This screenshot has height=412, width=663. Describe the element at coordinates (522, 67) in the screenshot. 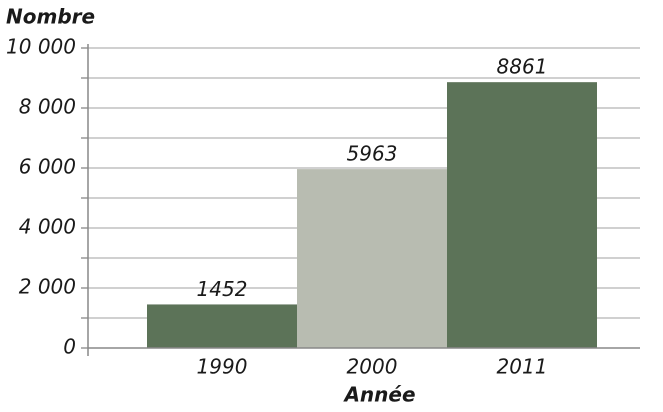

I see `value-label: 8861` at that location.